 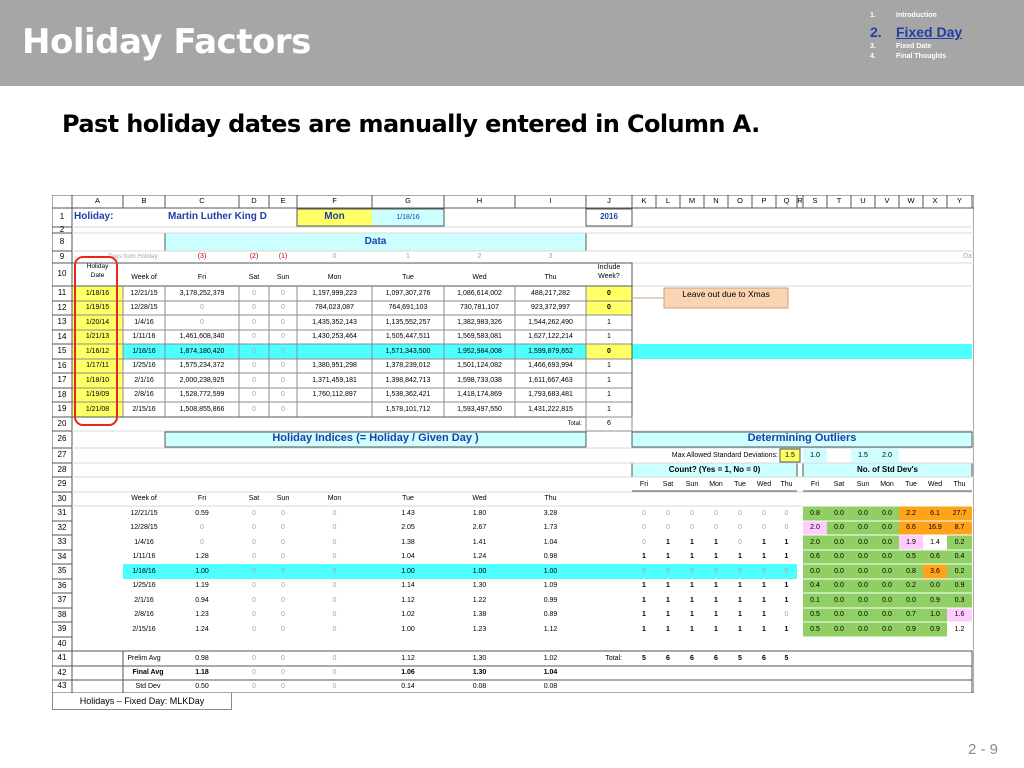 I want to click on week-of: 1/4/16, so click(x=144, y=322).